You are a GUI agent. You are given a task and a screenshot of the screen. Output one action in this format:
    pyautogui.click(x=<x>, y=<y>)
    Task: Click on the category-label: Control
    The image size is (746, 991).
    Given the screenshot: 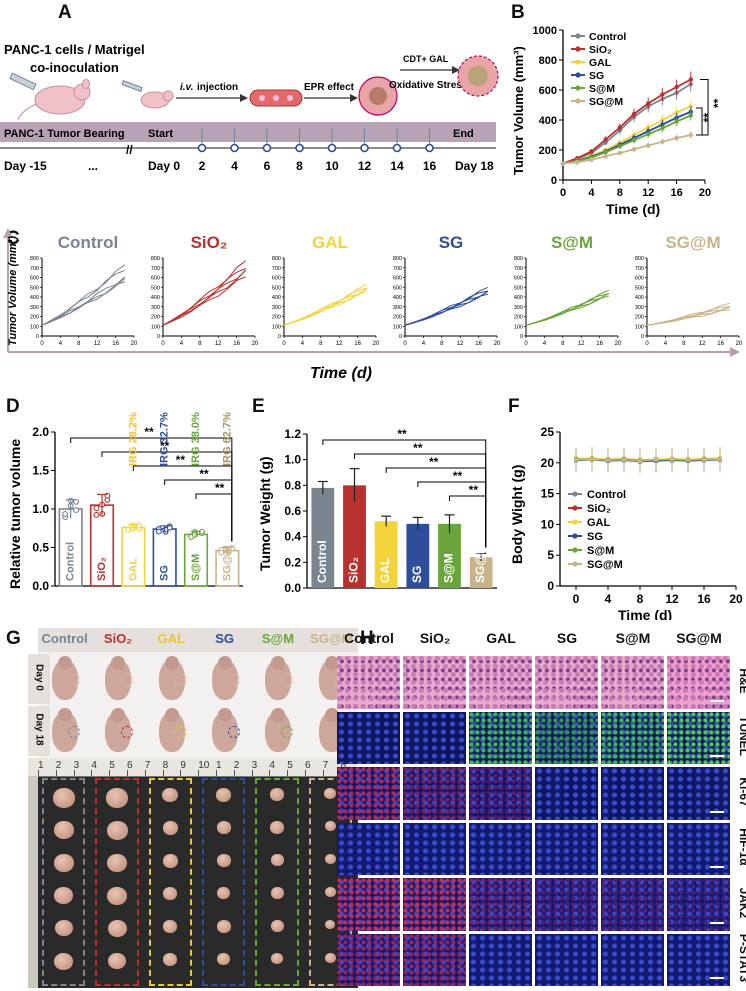 What is the action you would take?
    pyautogui.click(x=71, y=561)
    